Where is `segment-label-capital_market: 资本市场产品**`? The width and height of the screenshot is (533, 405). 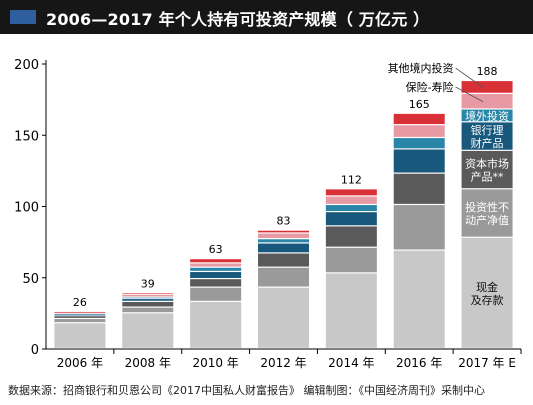 segment-label-capital_market: 资本市场产品** is located at coordinates (487, 170).